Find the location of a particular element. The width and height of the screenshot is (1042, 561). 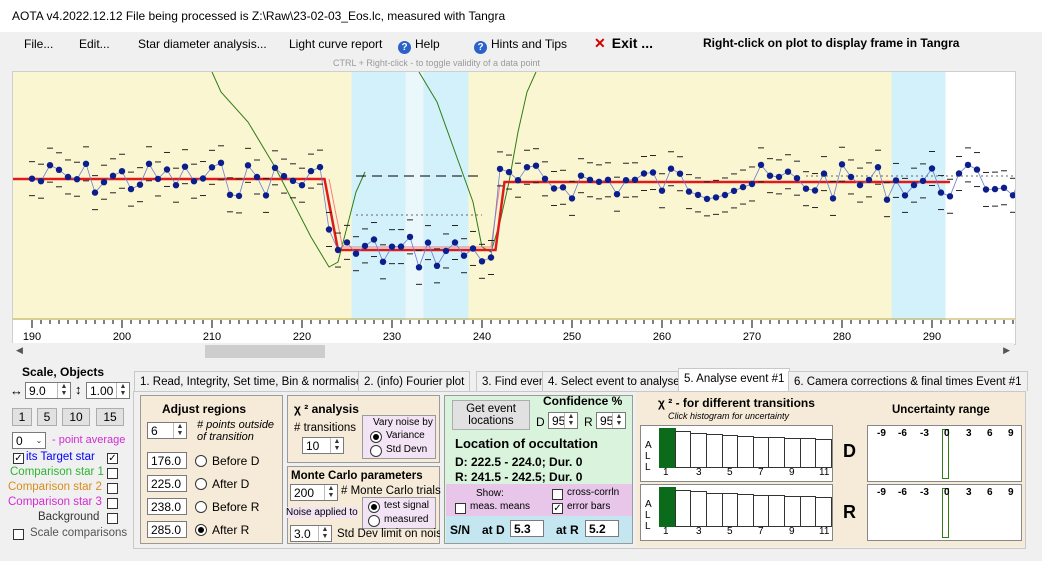

variance-radio is located at coordinates (376, 437).